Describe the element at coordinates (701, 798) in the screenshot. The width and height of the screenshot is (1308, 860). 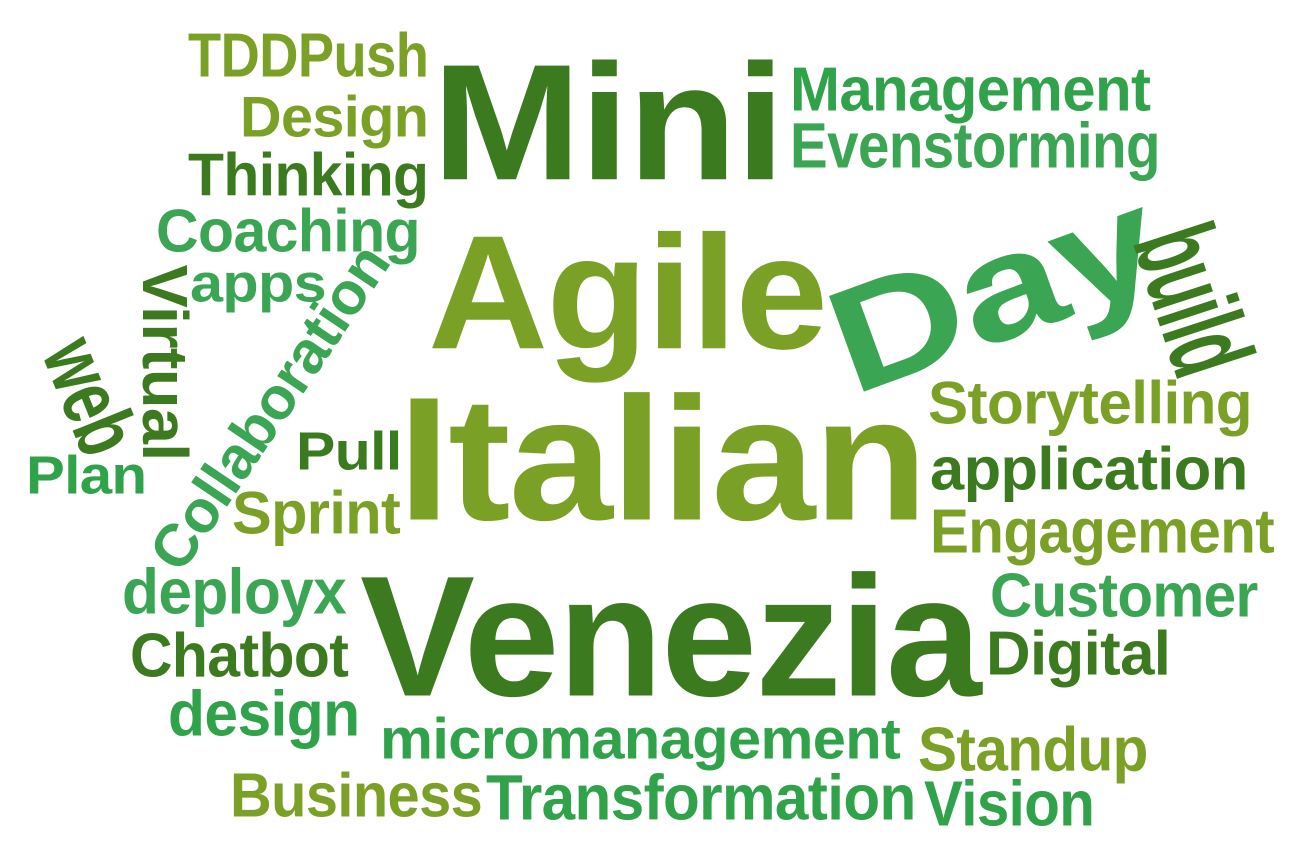
I see `word-transformation: Transformation` at that location.